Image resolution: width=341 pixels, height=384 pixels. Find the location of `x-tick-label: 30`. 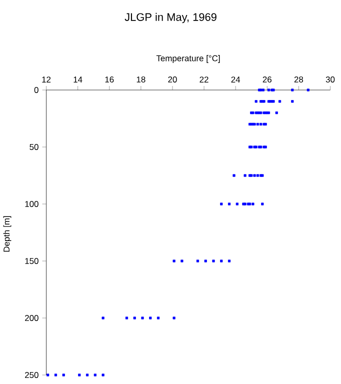

x-tick-label: 30 is located at coordinates (330, 79).